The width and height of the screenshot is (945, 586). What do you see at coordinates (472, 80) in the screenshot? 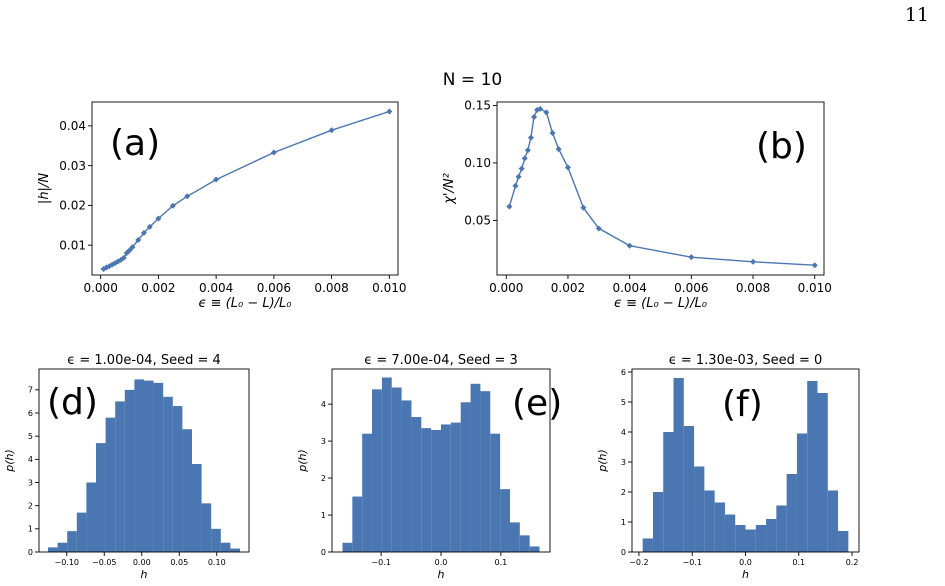
I see `figure-suptitle: N = 10` at bounding box center [472, 80].